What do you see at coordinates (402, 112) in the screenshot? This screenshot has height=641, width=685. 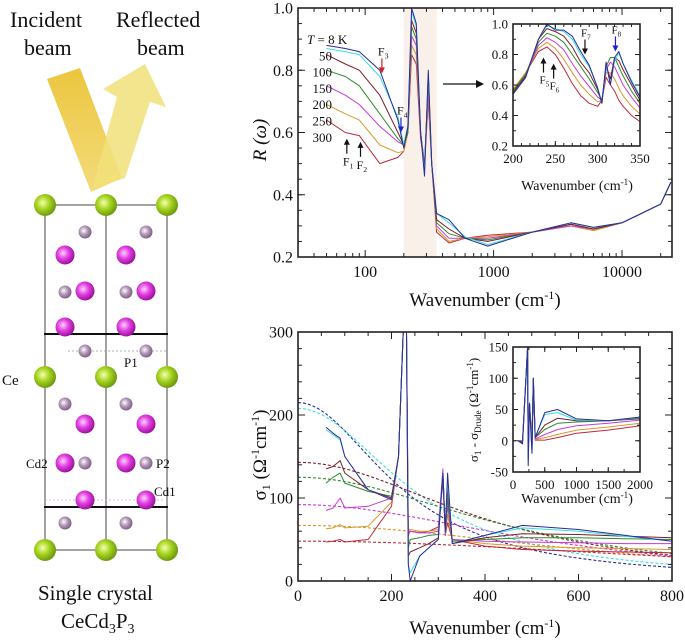 I see `feature-label: F4` at bounding box center [402, 112].